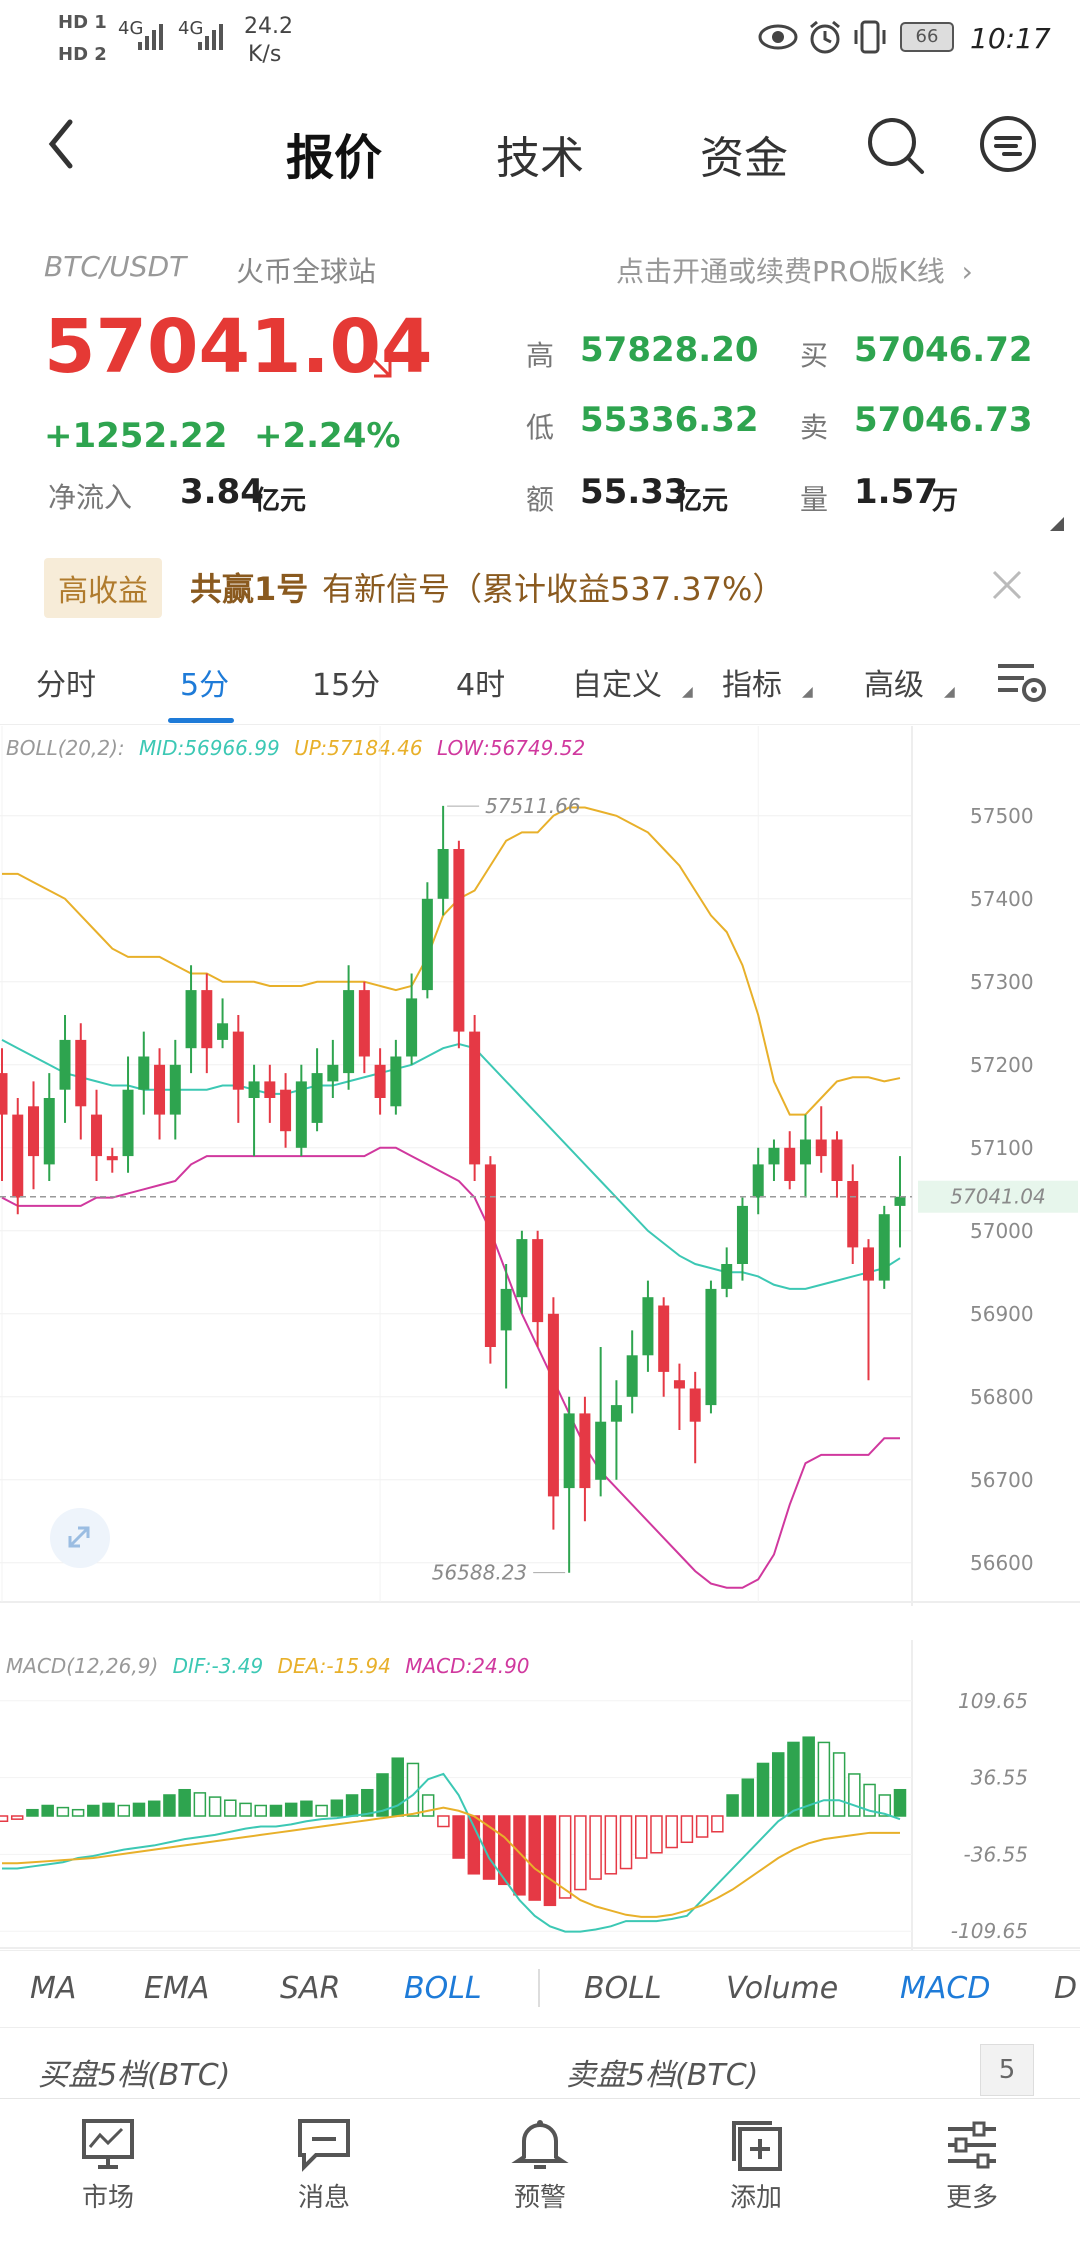 The image size is (1080, 2245). Describe the element at coordinates (1066, 1988) in the screenshot. I see `indicator-d: D` at that location.